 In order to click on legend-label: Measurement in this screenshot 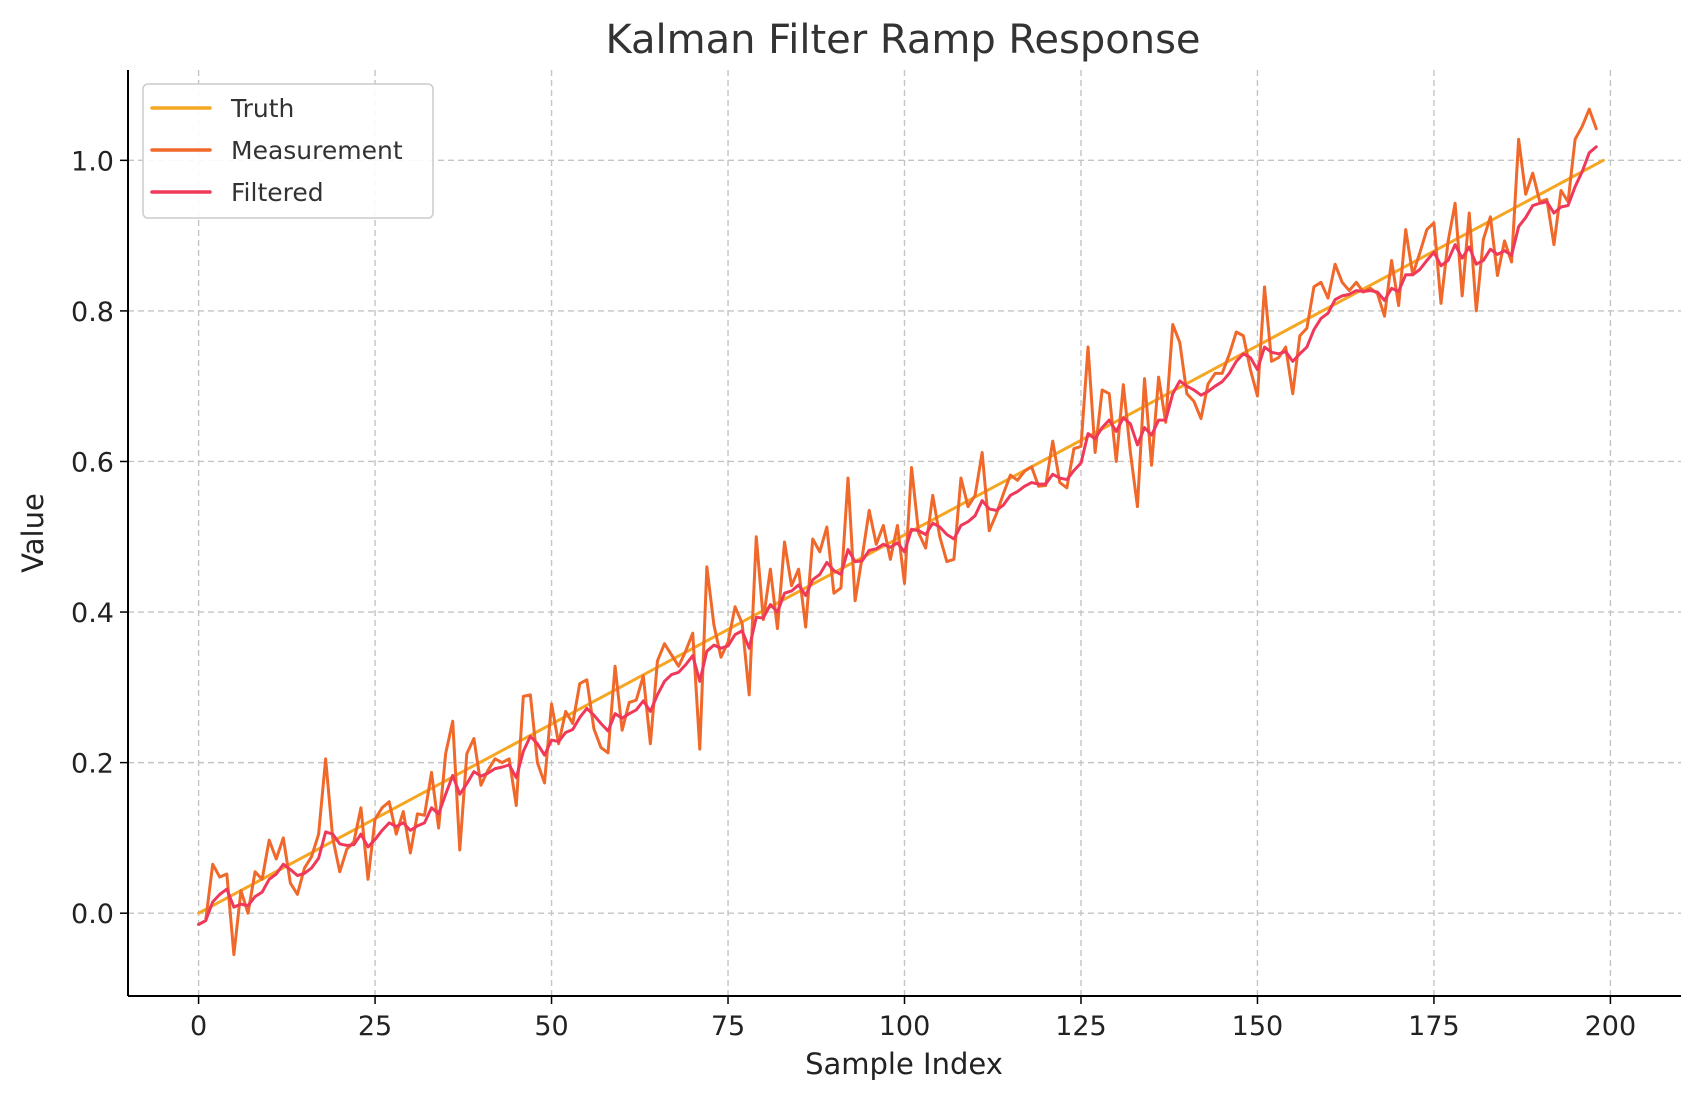, I will do `click(317, 150)`.